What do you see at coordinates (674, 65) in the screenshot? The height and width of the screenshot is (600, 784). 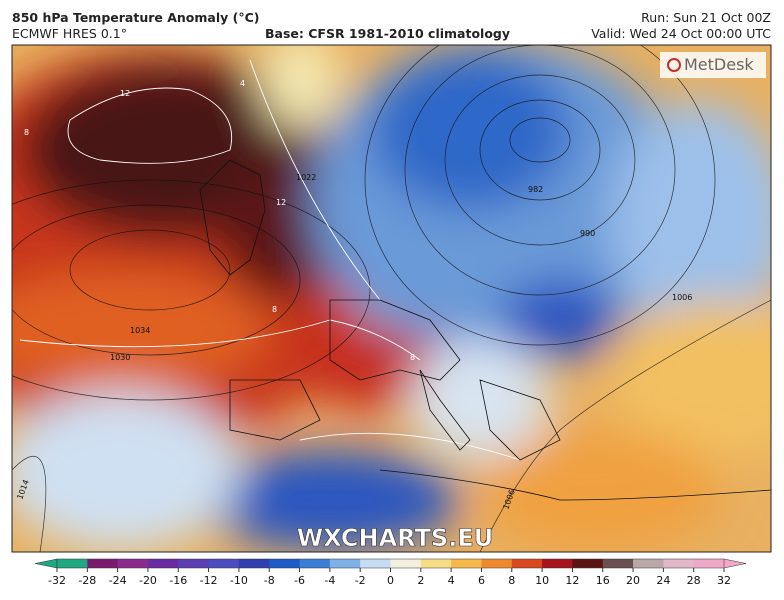 I see `logo-icon` at bounding box center [674, 65].